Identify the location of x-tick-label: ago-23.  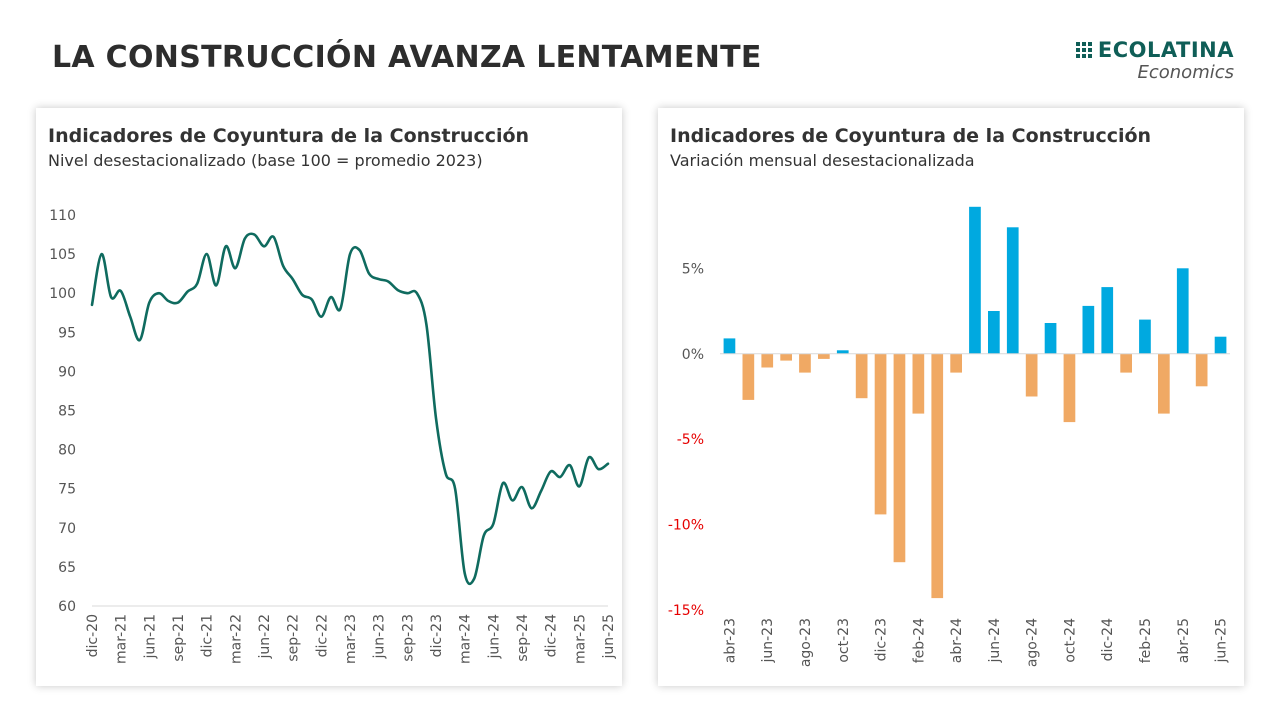
(806, 642).